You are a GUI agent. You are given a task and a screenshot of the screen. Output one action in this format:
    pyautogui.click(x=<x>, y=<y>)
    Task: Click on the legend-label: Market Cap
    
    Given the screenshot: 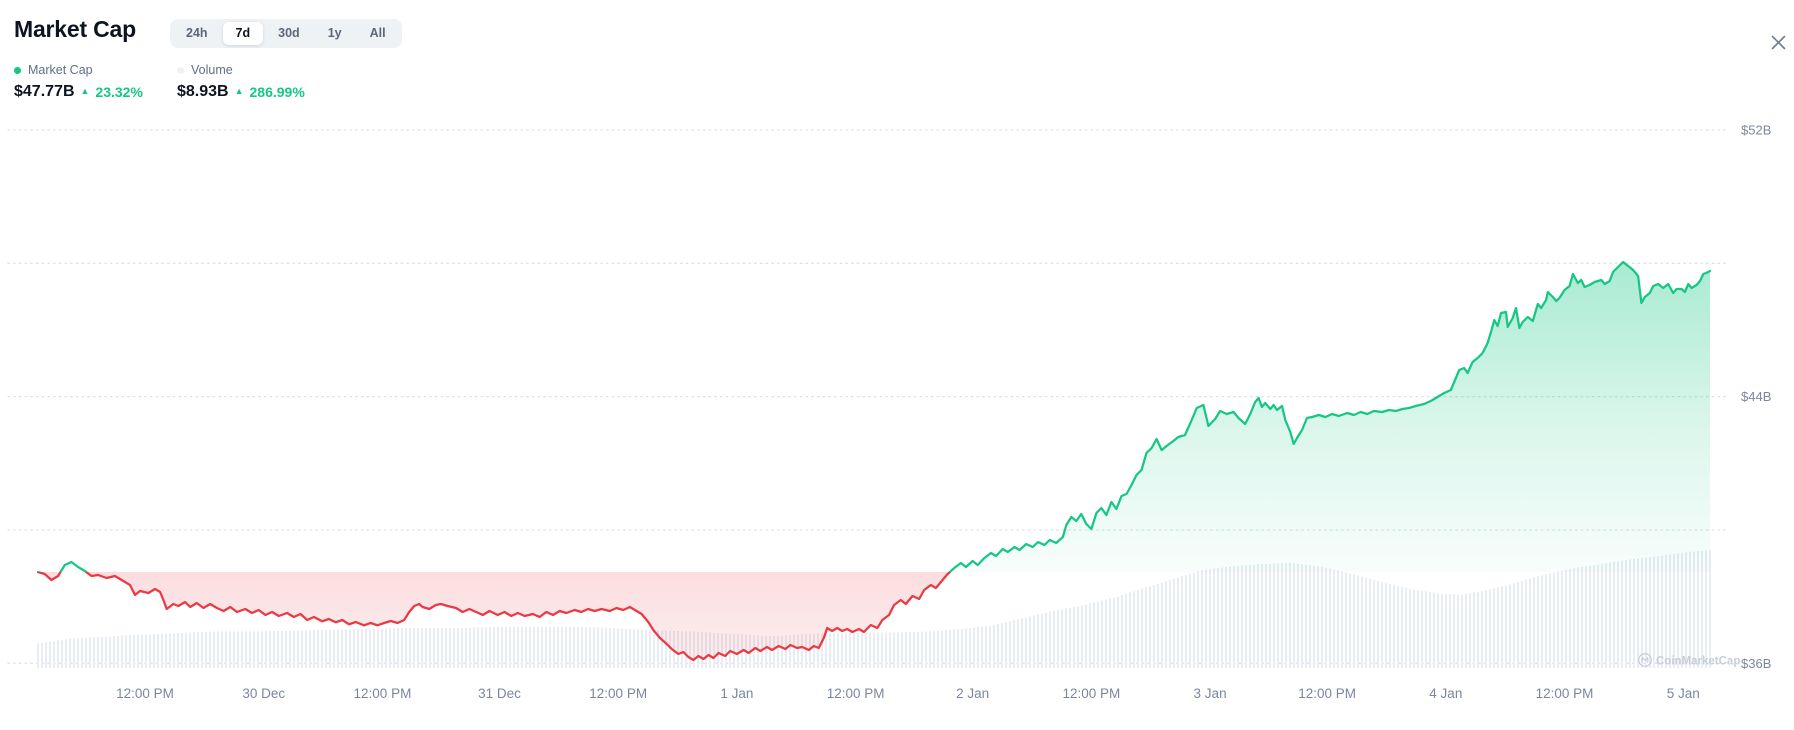 What is the action you would take?
    pyautogui.click(x=60, y=70)
    